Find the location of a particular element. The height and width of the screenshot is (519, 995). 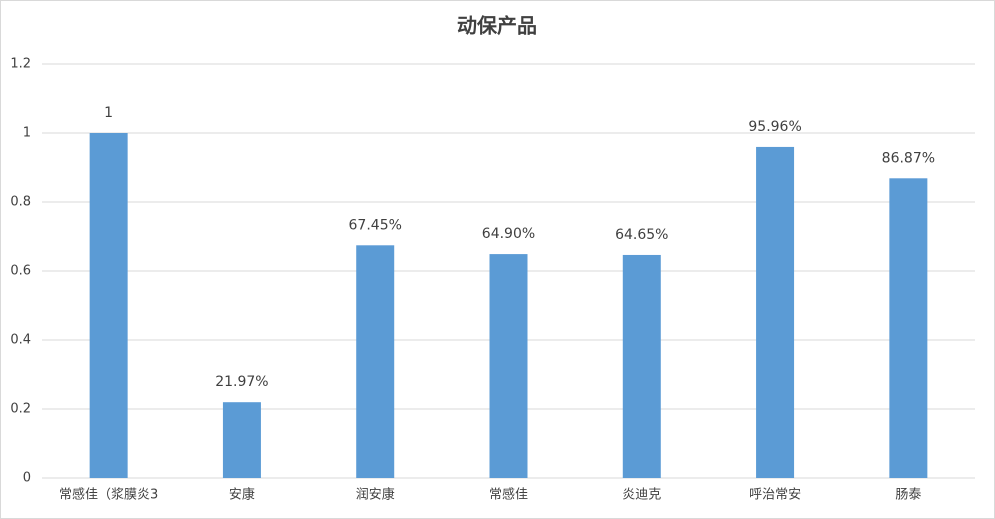

y-tick-label: 0.2 is located at coordinates (20, 409).